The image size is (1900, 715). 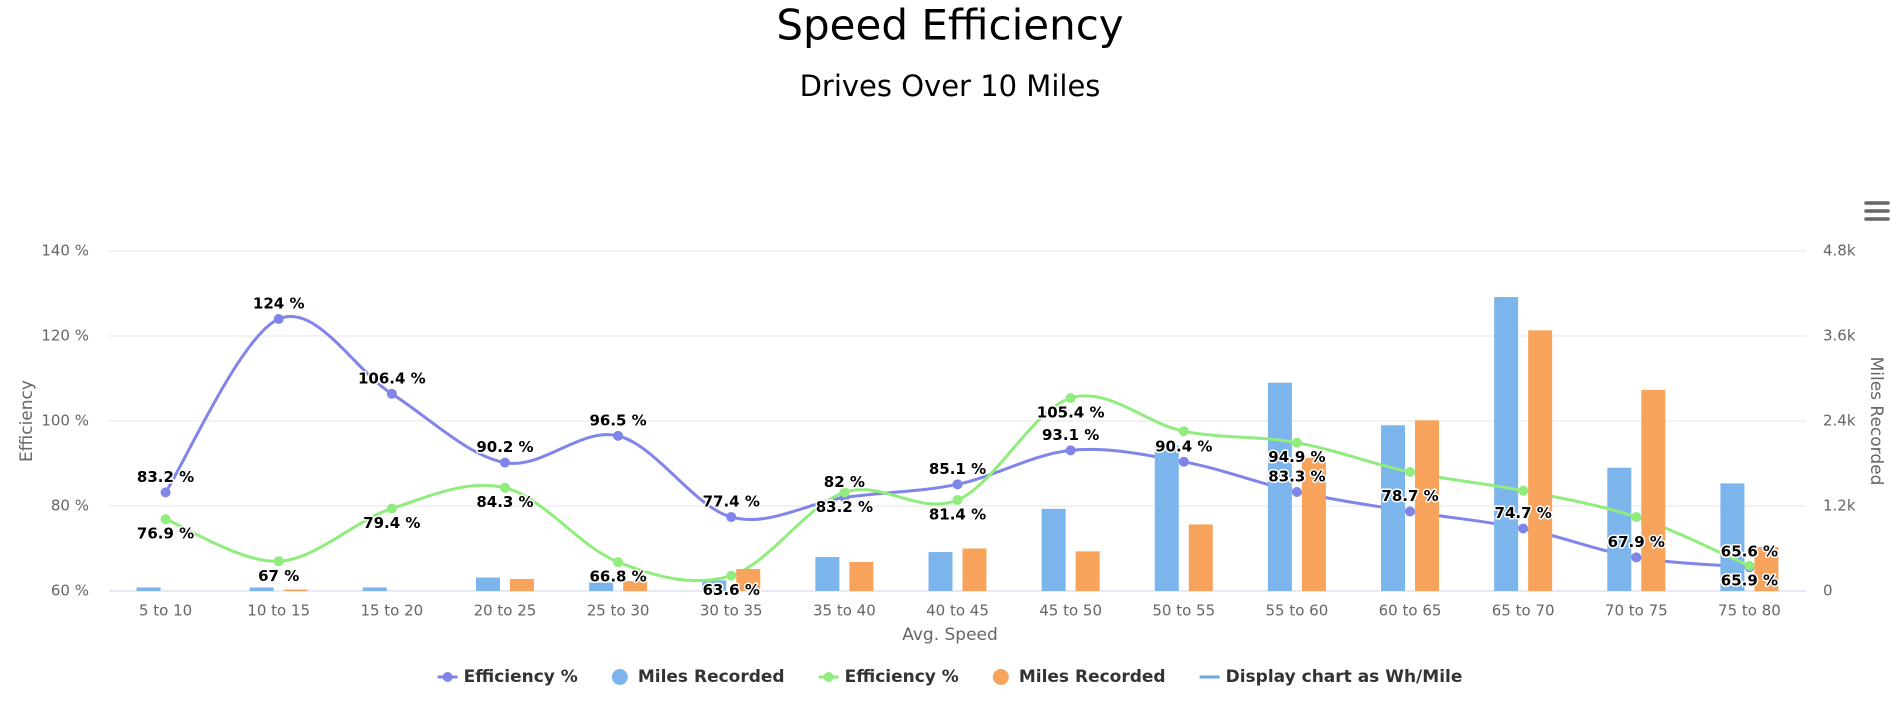 What do you see at coordinates (957, 469) in the screenshot?
I see `data-label: 85.1 %` at bounding box center [957, 469].